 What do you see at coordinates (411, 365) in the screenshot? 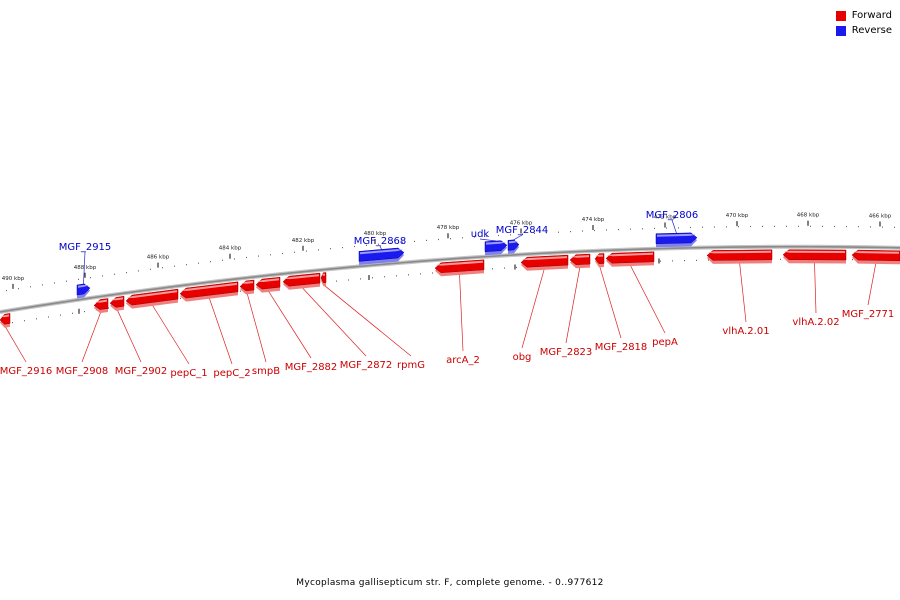
I see `gene-label: rpmG` at bounding box center [411, 365].